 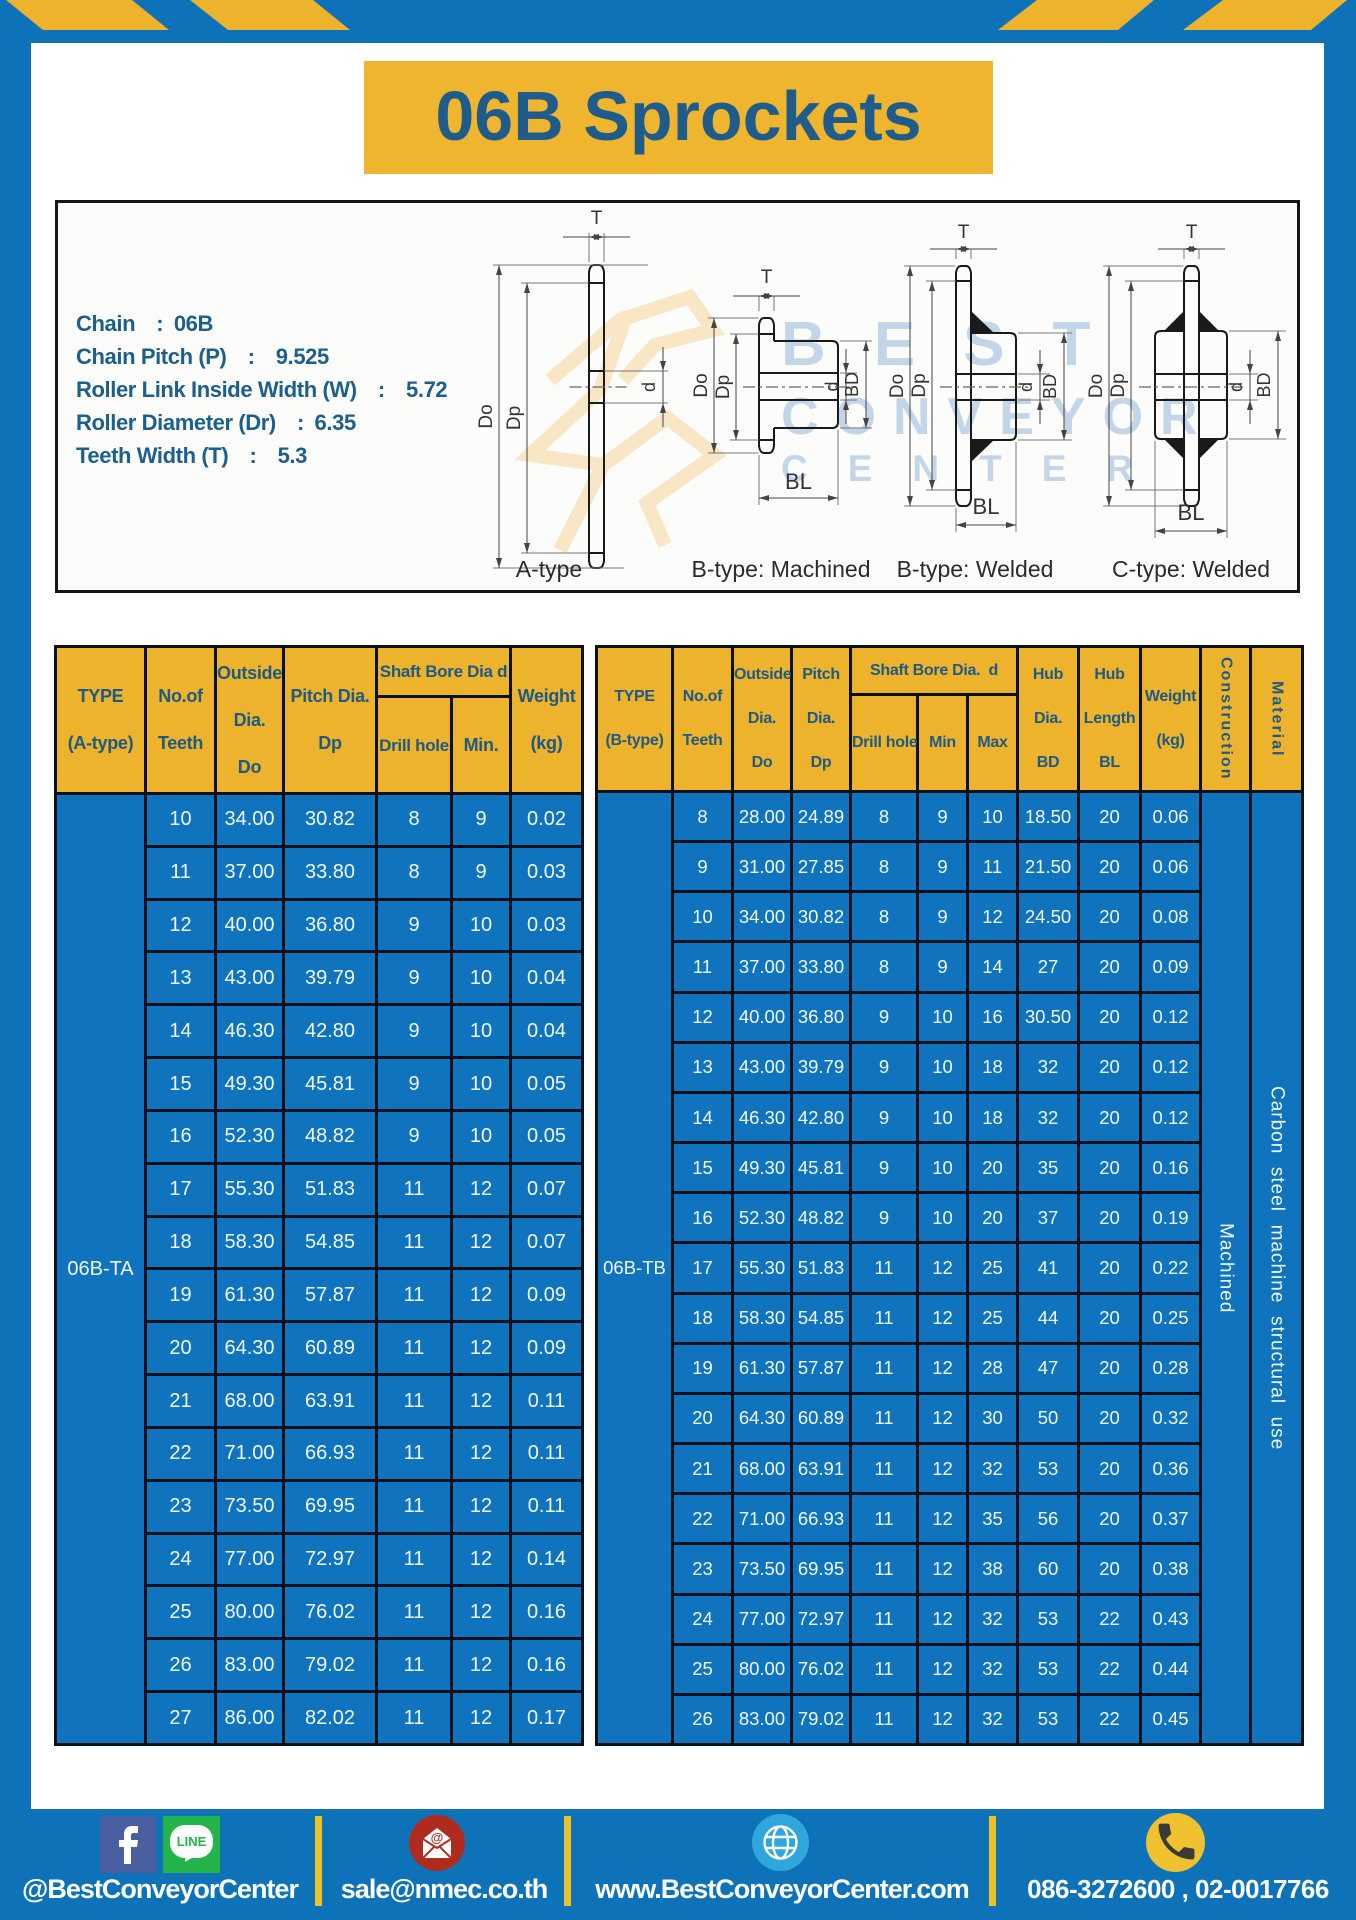 What do you see at coordinates (549, 569) in the screenshot?
I see `svg-text: A-type` at bounding box center [549, 569].